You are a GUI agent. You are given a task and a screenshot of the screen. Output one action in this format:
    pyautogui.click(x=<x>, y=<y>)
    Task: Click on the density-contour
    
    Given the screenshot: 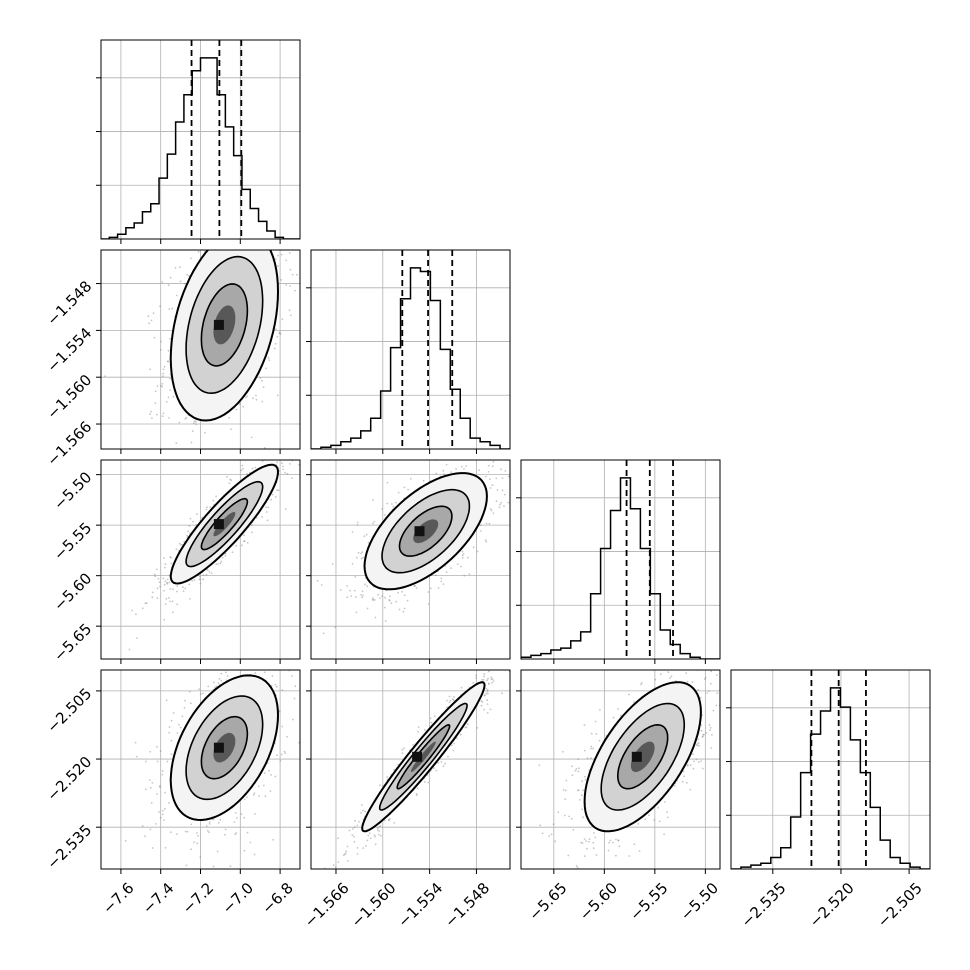 What is the action you would take?
    pyautogui.click(x=224, y=325)
    